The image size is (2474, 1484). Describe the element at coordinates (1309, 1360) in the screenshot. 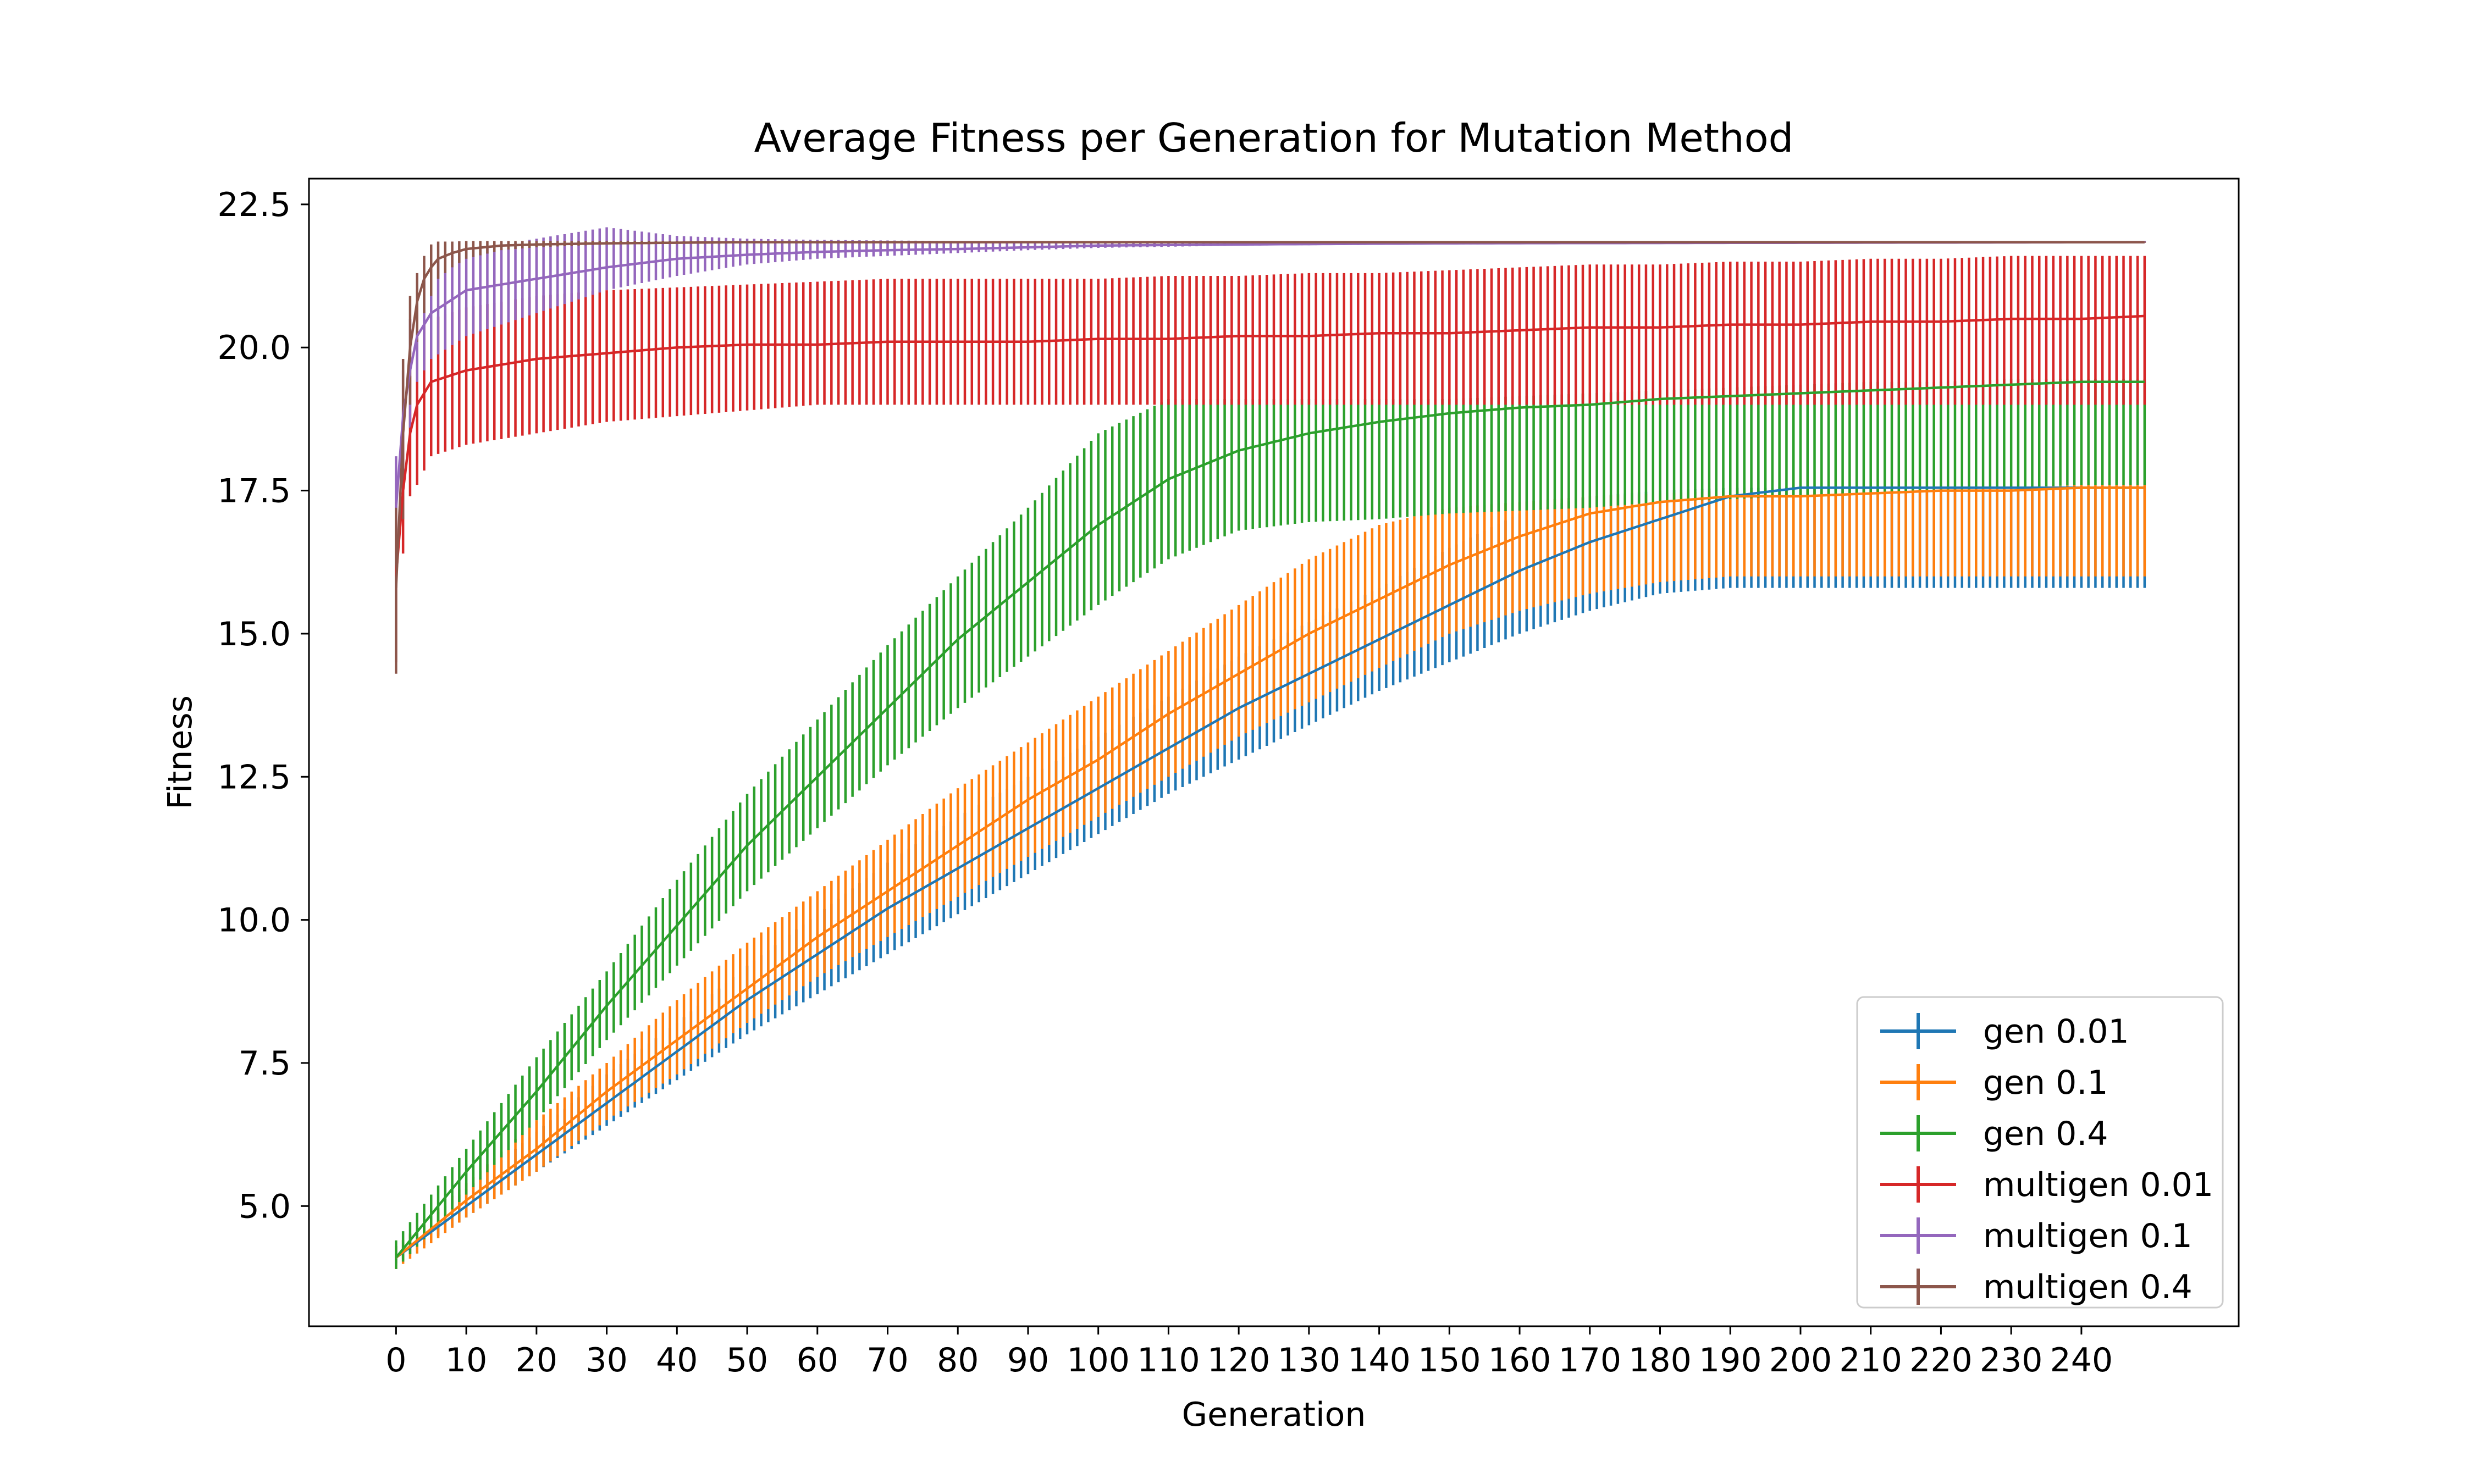

I see `x-tick-label: 130` at that location.